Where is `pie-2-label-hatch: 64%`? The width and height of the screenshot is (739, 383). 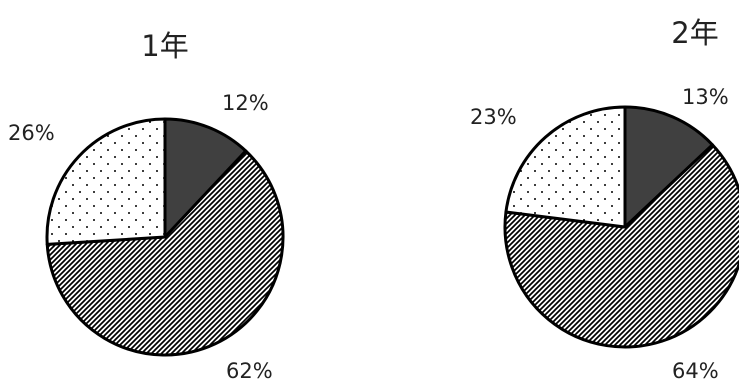
pie-2-label-hatch: 64% is located at coordinates (695, 371).